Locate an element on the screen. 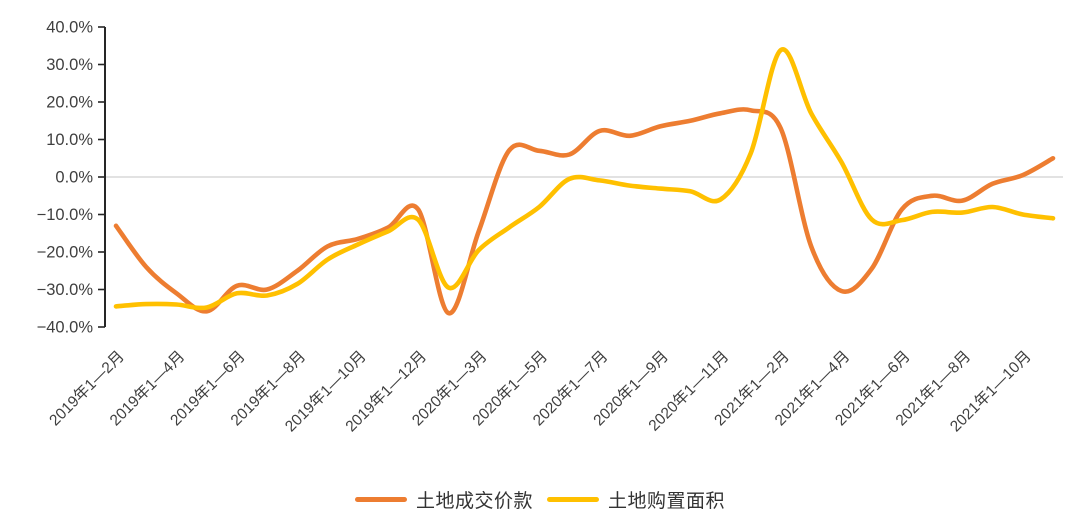 The width and height of the screenshot is (1080, 529). y-axis-tick-label: 40.0% is located at coordinates (69, 28).